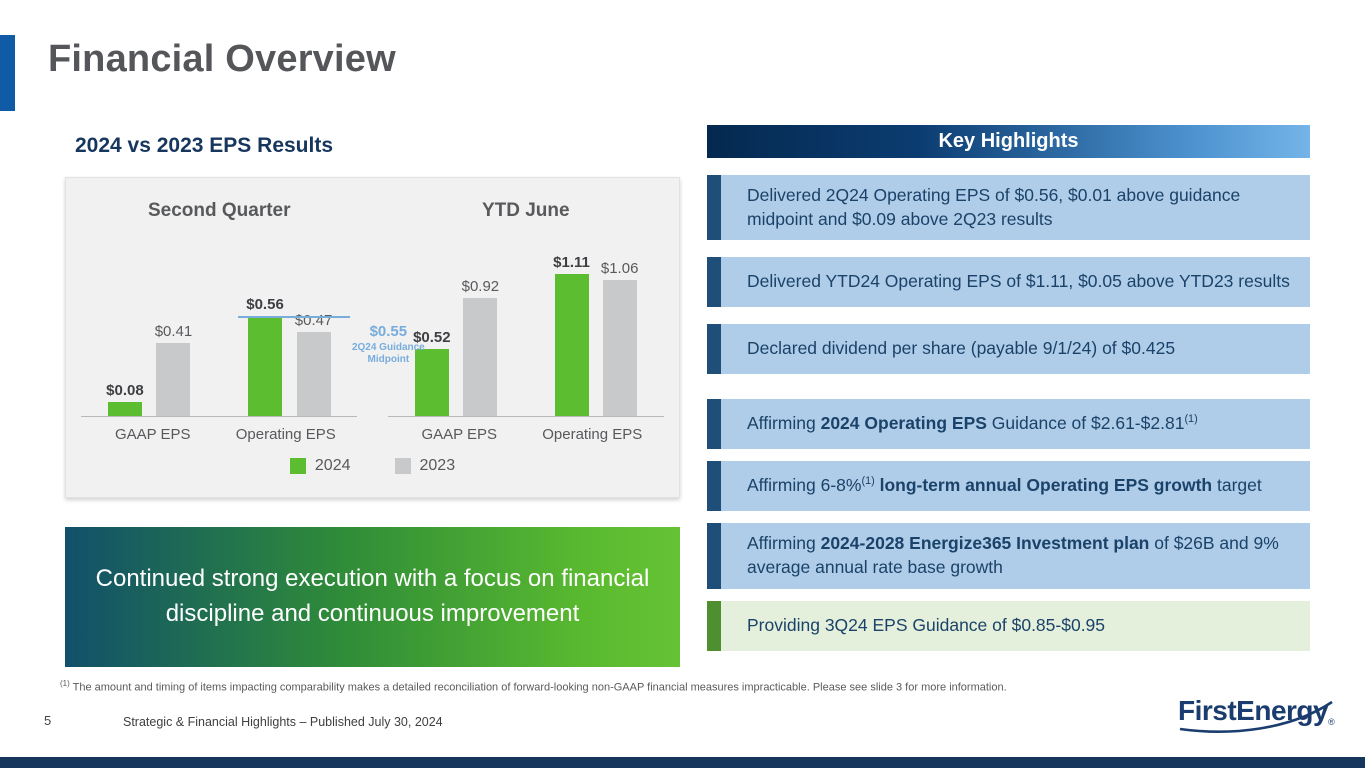 The width and height of the screenshot is (1365, 768). I want to click on text-segment: Guidance of $2.61-$2.81, so click(1085, 423).